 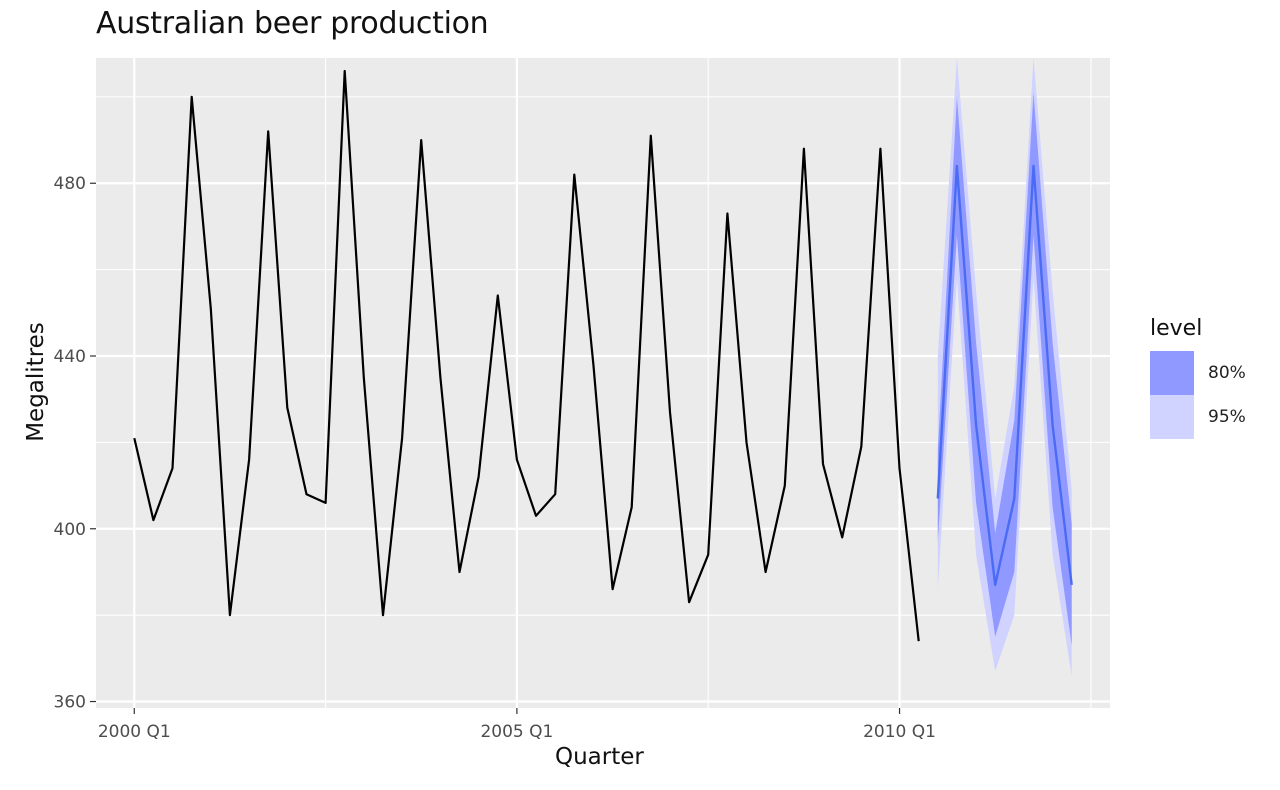 What do you see at coordinates (70, 530) in the screenshot?
I see `y-tick-label: 400` at bounding box center [70, 530].